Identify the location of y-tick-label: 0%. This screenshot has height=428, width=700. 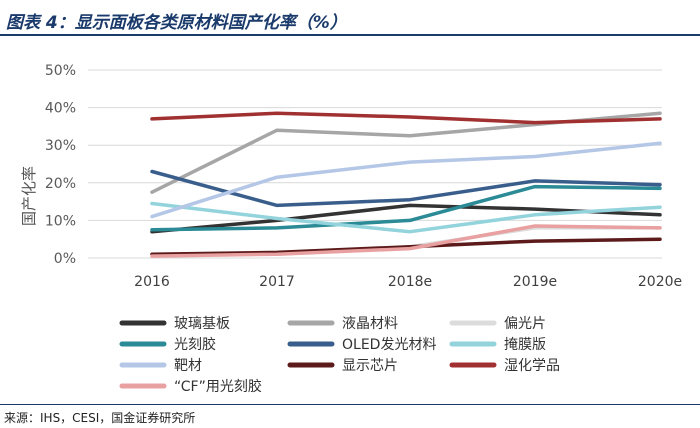
(65, 259).